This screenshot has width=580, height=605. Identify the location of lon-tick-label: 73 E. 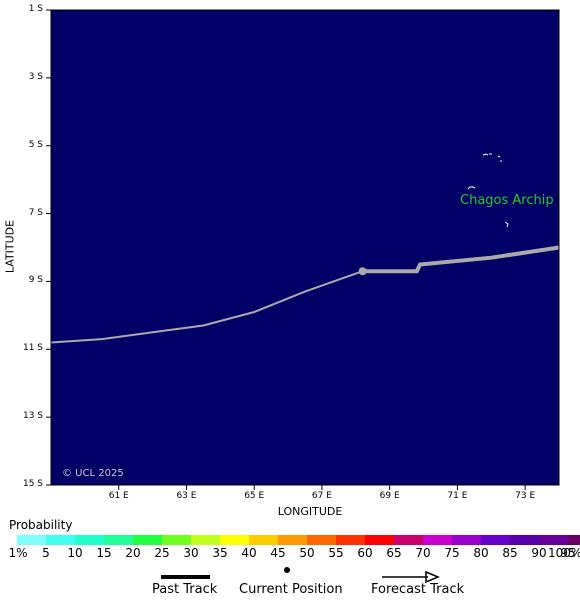
(525, 496).